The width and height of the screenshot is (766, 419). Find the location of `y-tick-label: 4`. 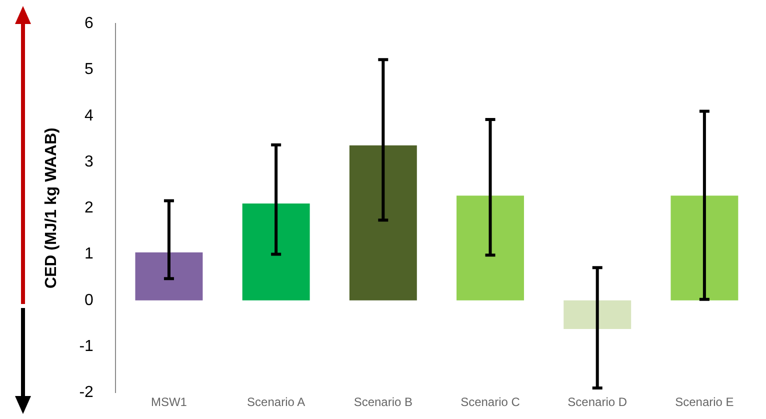

y-tick-label: 4 is located at coordinates (89, 115).